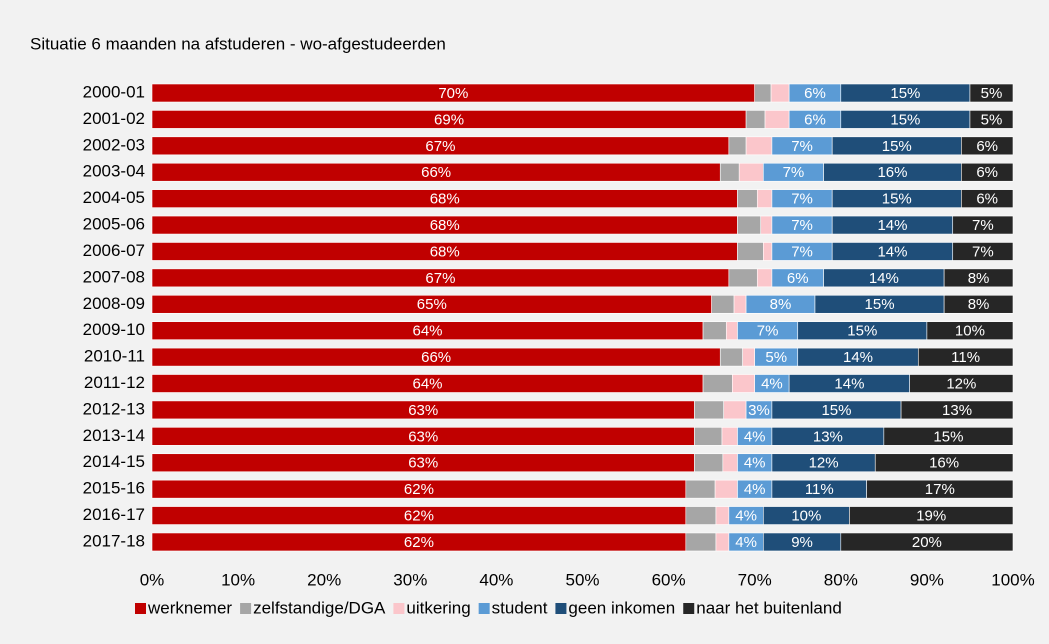  I want to click on data-label: 67%, so click(440, 146).